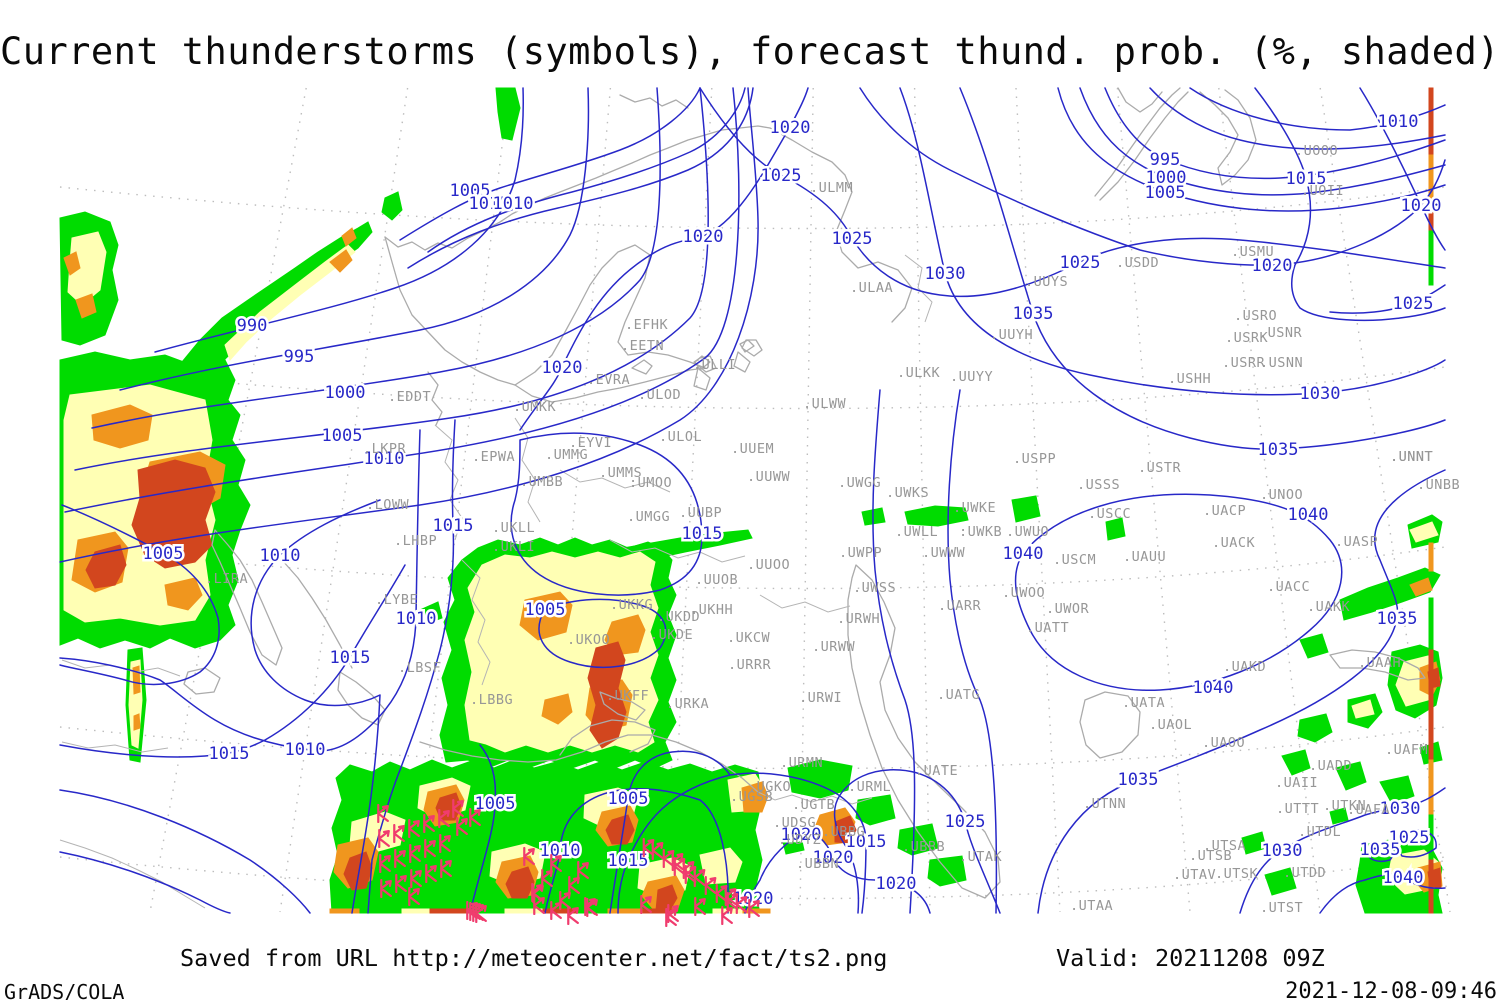  Describe the element at coordinates (1281, 363) in the screenshot. I see `station-label: .USNN` at that location.